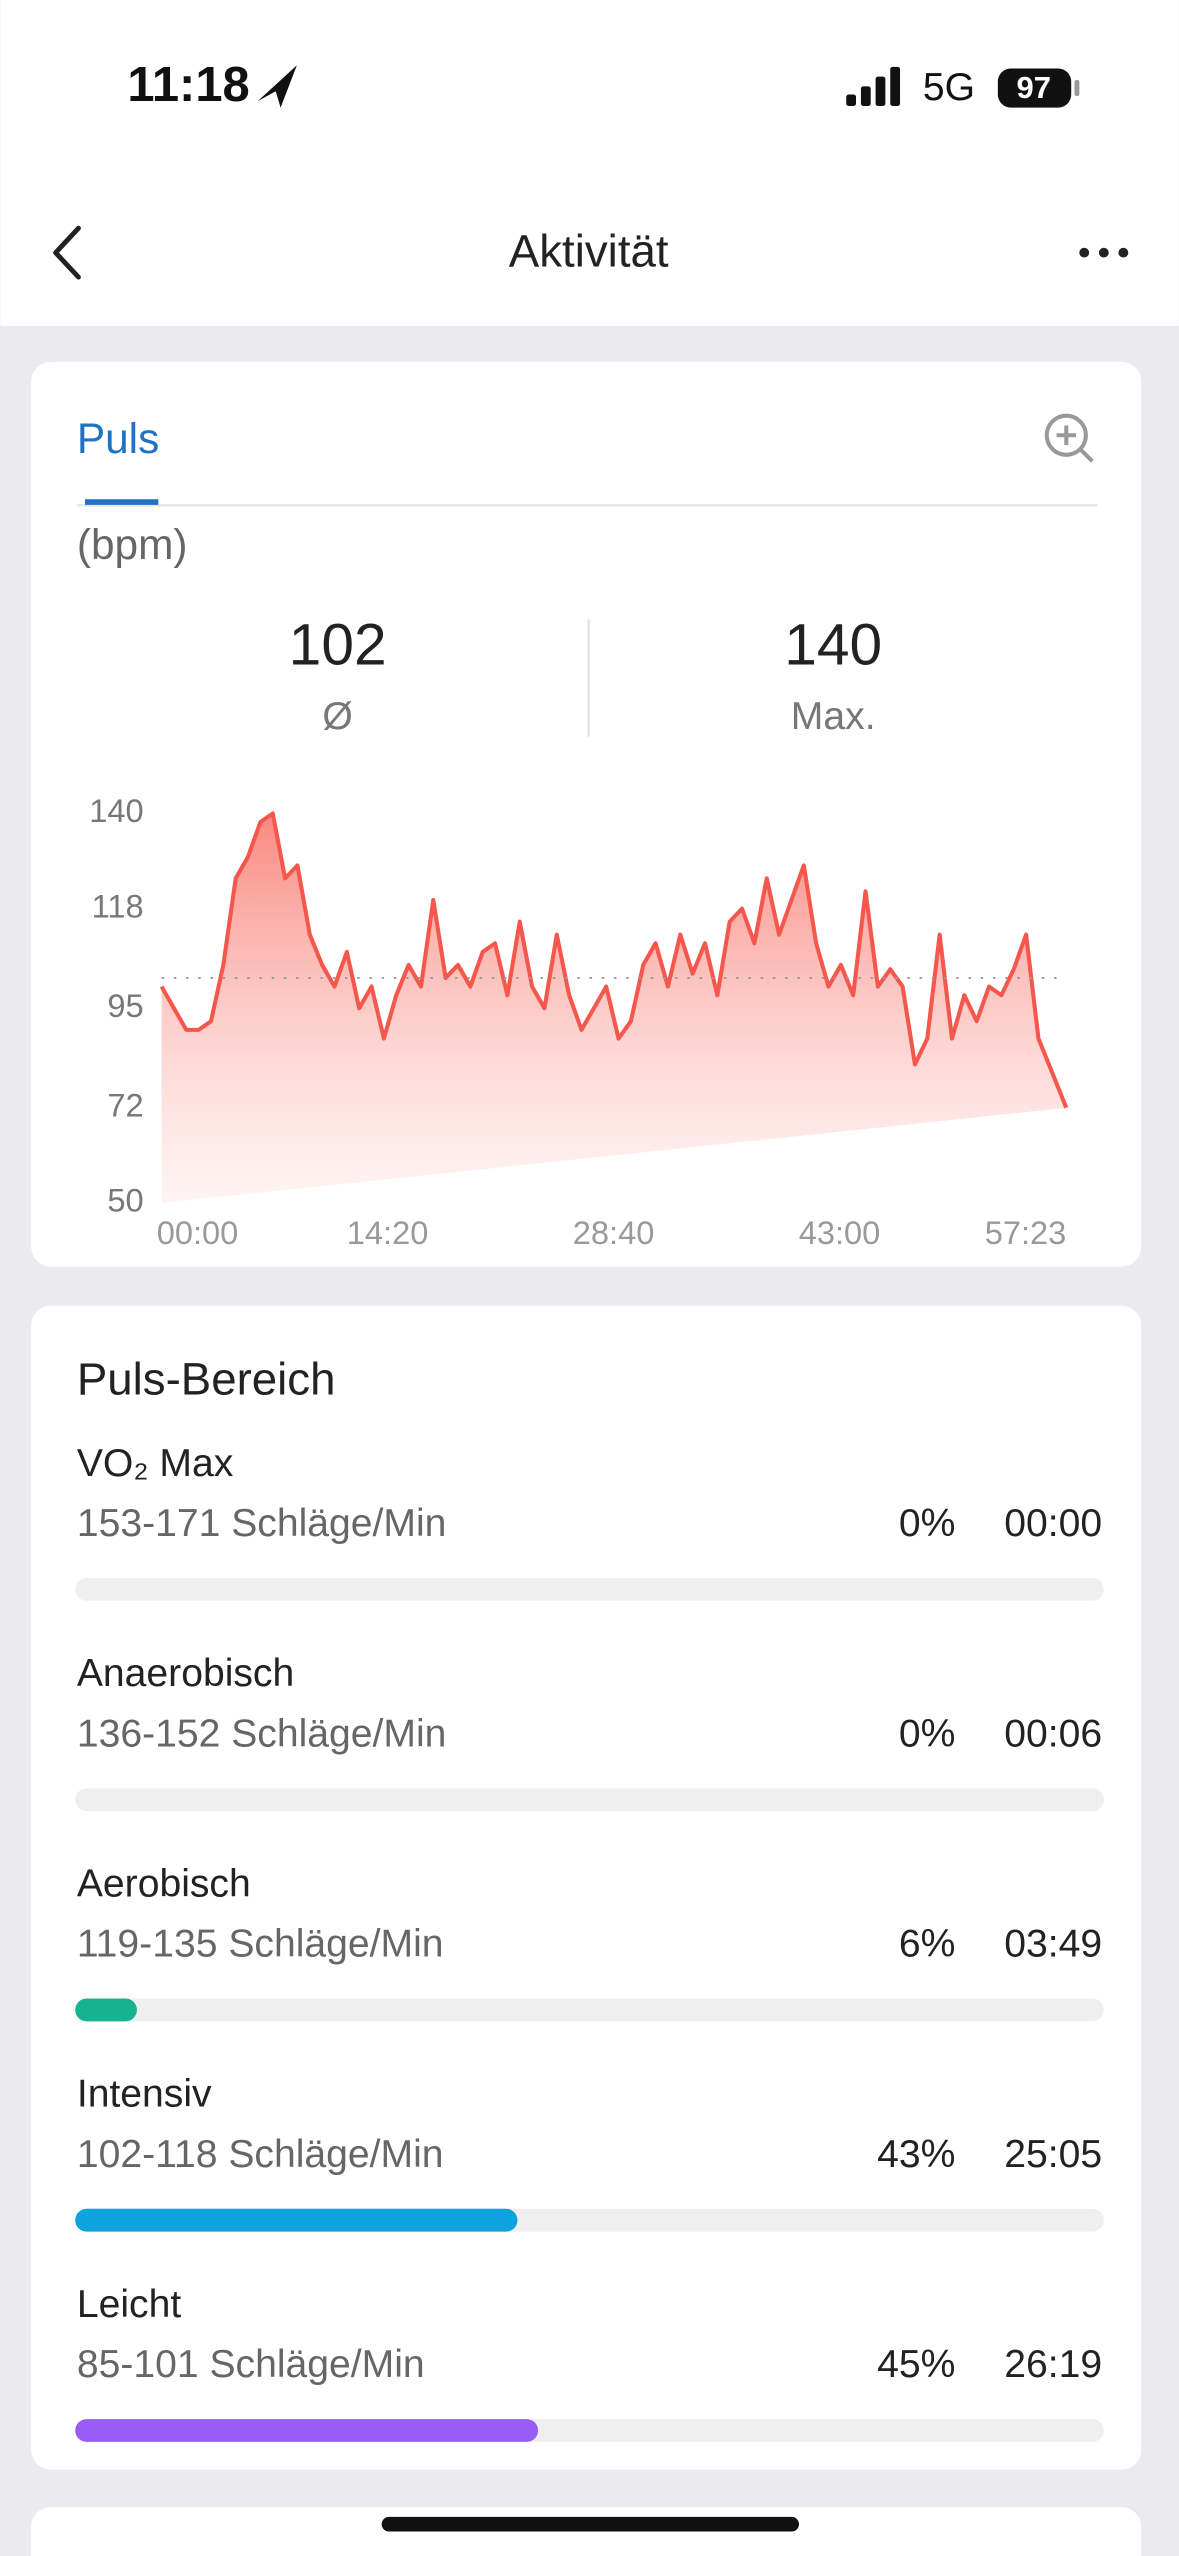  I want to click on zone-percent: 6%, so click(927, 1944).